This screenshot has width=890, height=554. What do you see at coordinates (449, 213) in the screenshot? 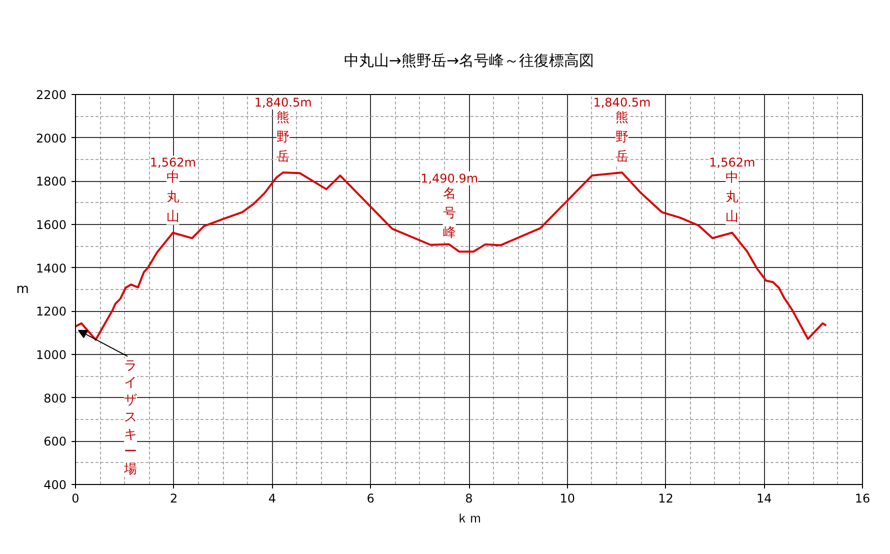
I see `annotation: 名号峰` at bounding box center [449, 213].